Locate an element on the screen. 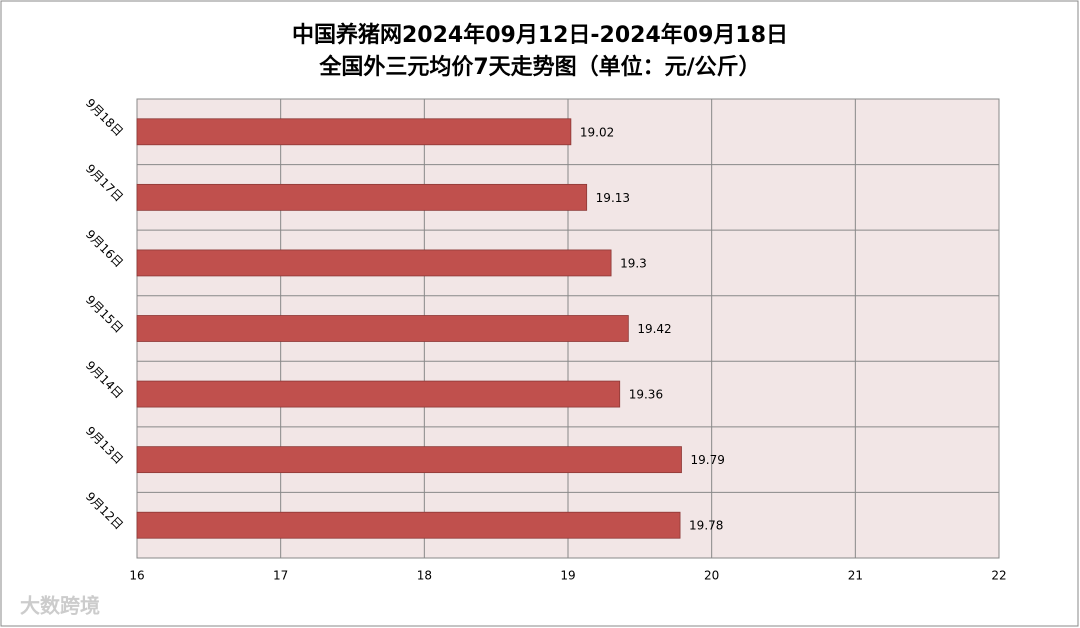 The width and height of the screenshot is (1080, 628). x-tick-label: 20 is located at coordinates (711, 576).